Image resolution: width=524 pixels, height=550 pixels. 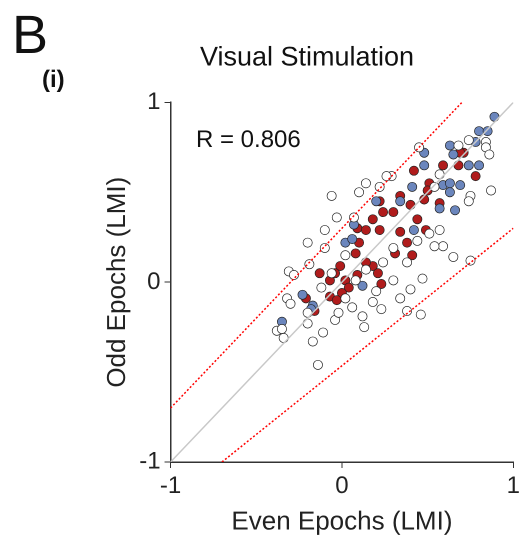 I want to click on chart-title: Visual Stimulation, so click(x=307, y=57).